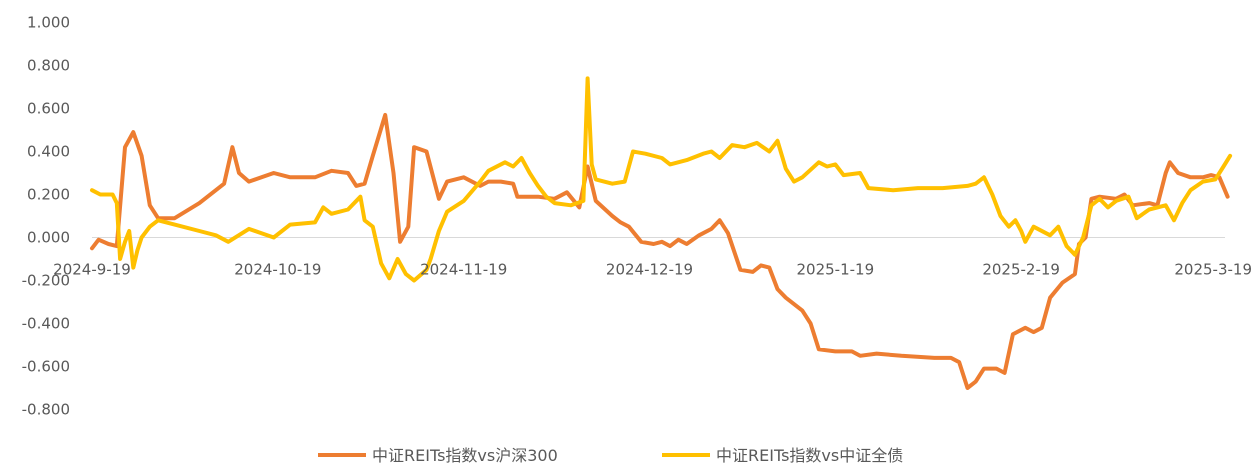 The height and width of the screenshot is (468, 1259). I want to click on x-tick-label: 2024-10-19, so click(277, 270).